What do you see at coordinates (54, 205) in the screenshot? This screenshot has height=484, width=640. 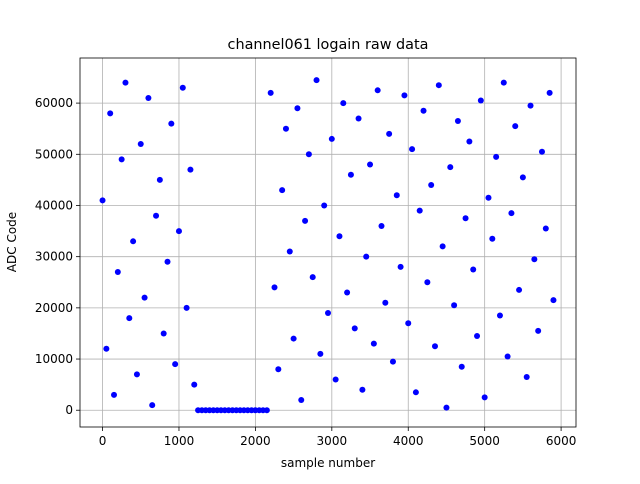 I see `y-tick-label: 40000` at bounding box center [54, 205].